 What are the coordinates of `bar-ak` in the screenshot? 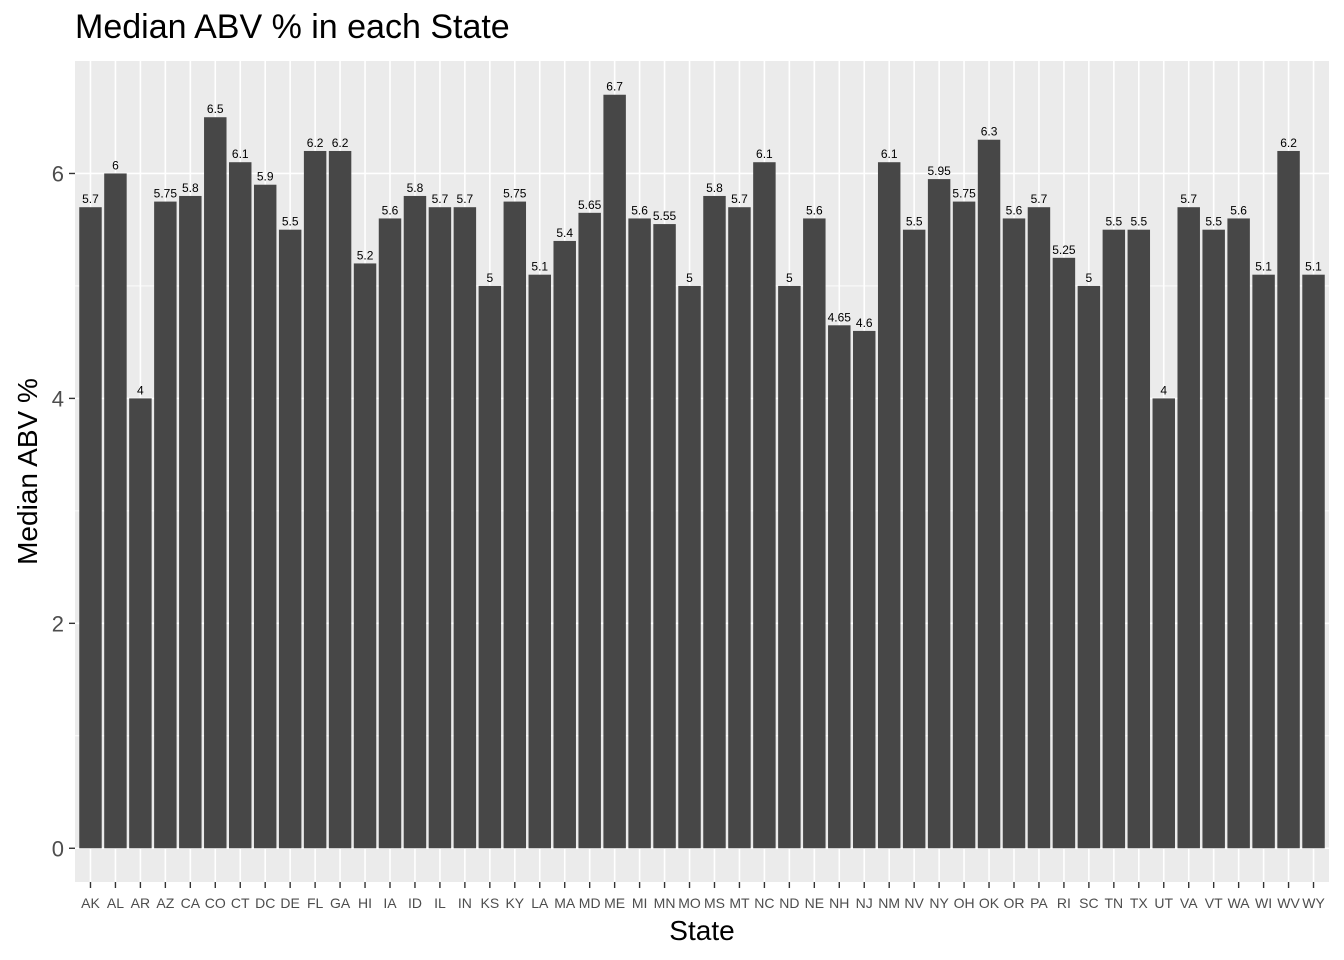 It's located at (90, 528).